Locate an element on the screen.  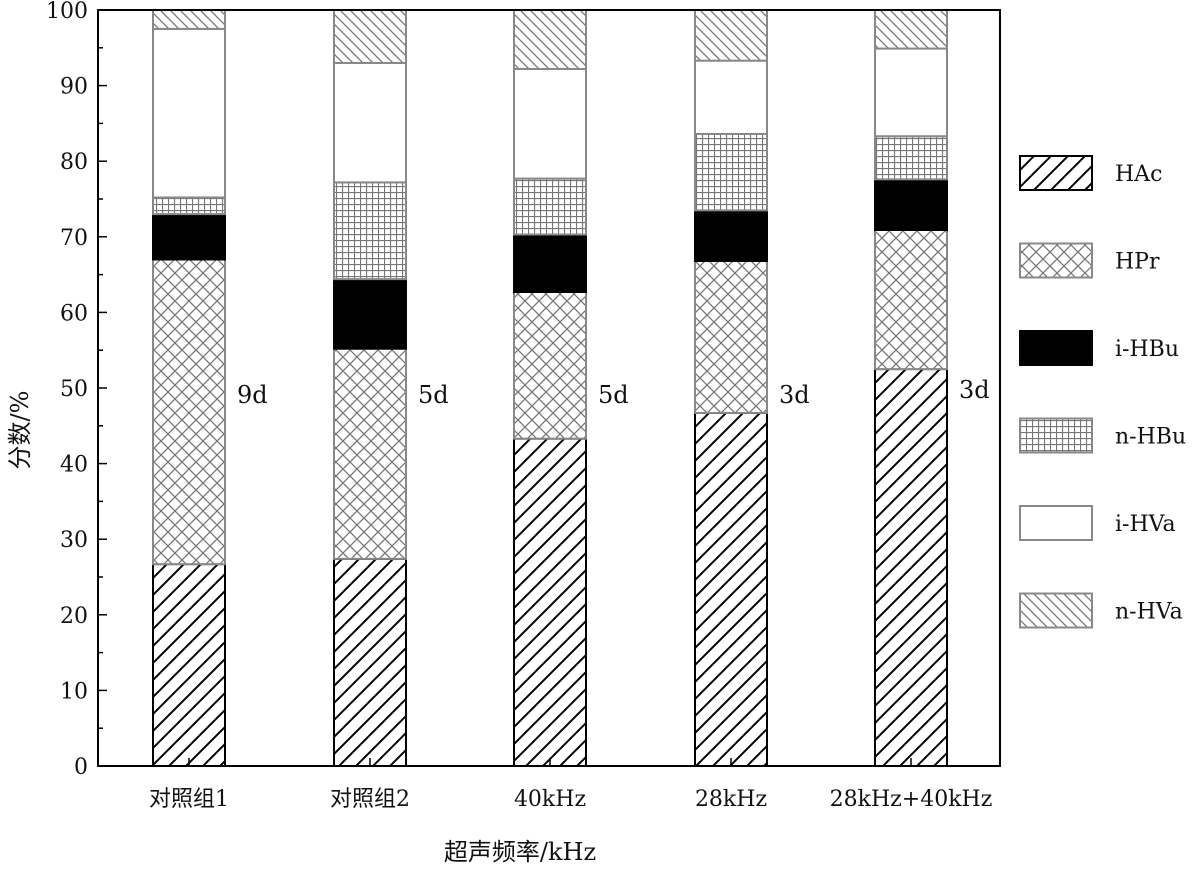
y-tick-label: 40 is located at coordinates (74, 465).